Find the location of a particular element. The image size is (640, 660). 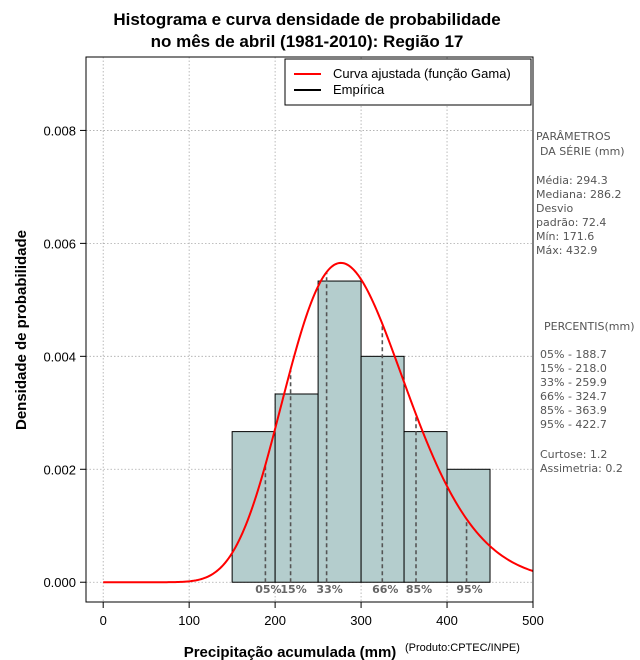

y-tick-label: 0.000 is located at coordinates (59, 582).